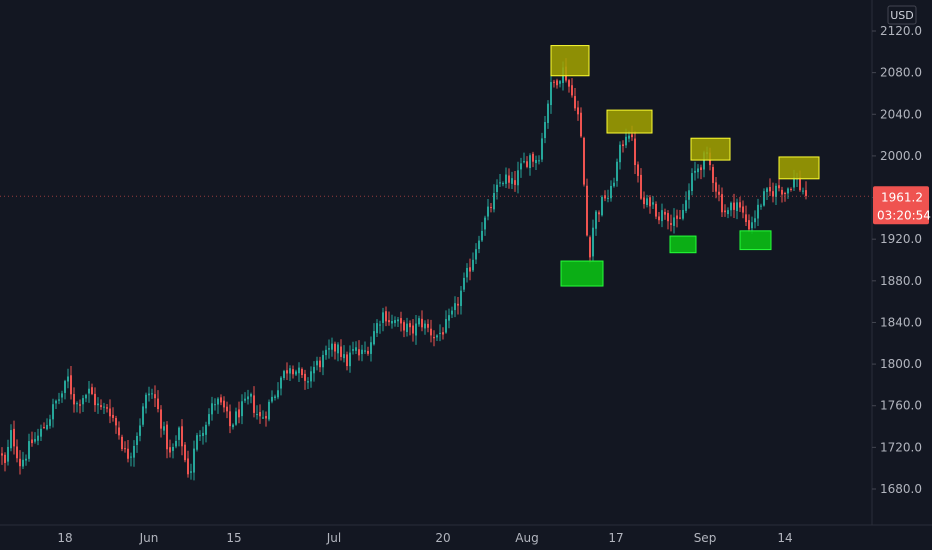  What do you see at coordinates (901, 447) in the screenshot?
I see `y-tick-label: 1720.0` at bounding box center [901, 447].